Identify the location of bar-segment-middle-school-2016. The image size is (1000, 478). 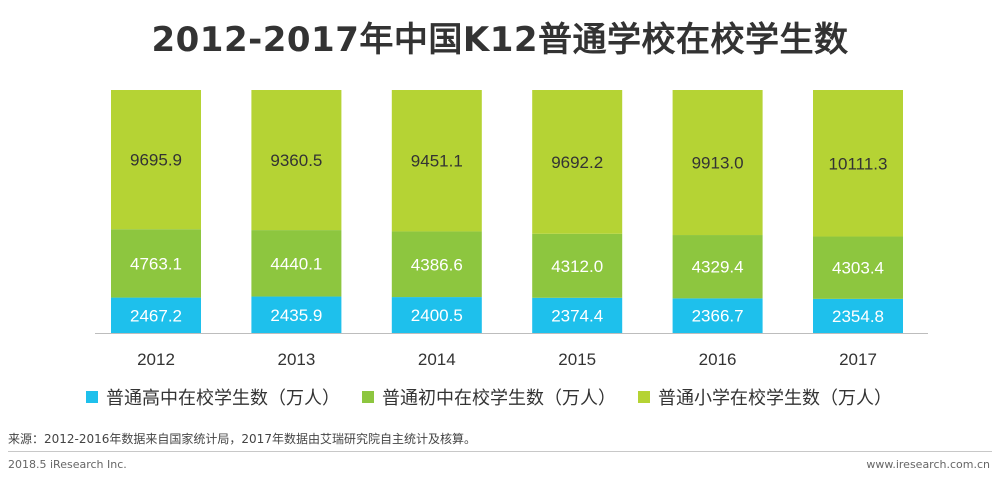
(717, 267).